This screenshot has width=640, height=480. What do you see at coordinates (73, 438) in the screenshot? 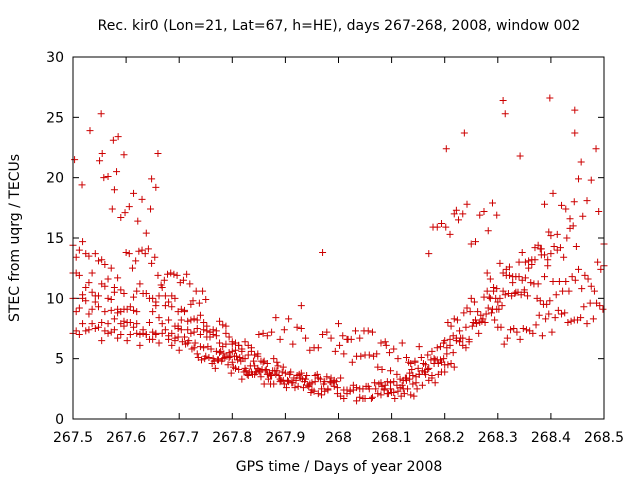
I see `x-tick-label: 267.5` at bounding box center [73, 438].